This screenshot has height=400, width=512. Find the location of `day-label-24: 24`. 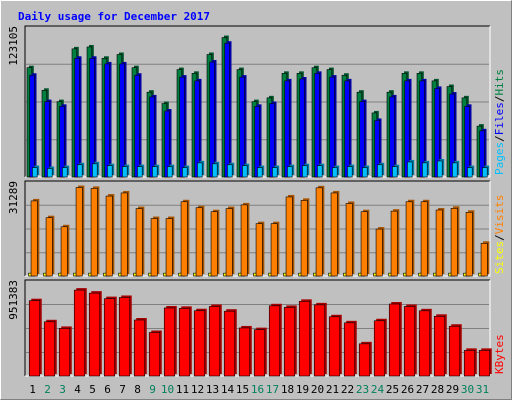

day-label-24: 24 is located at coordinates (378, 389).